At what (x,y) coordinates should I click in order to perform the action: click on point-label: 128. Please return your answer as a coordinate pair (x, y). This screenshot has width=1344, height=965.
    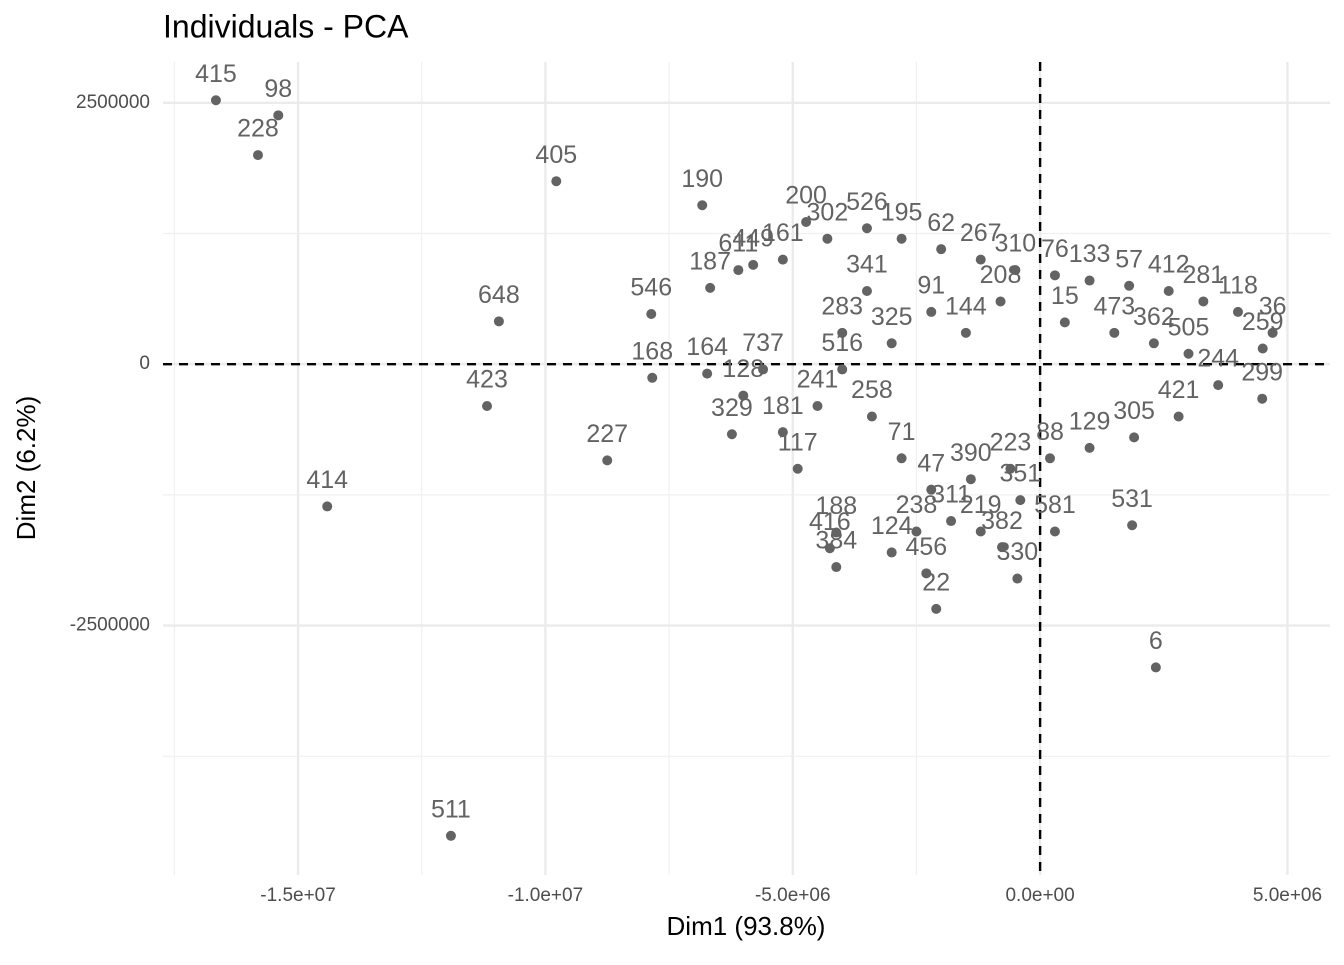
    Looking at the image, I should click on (743, 369).